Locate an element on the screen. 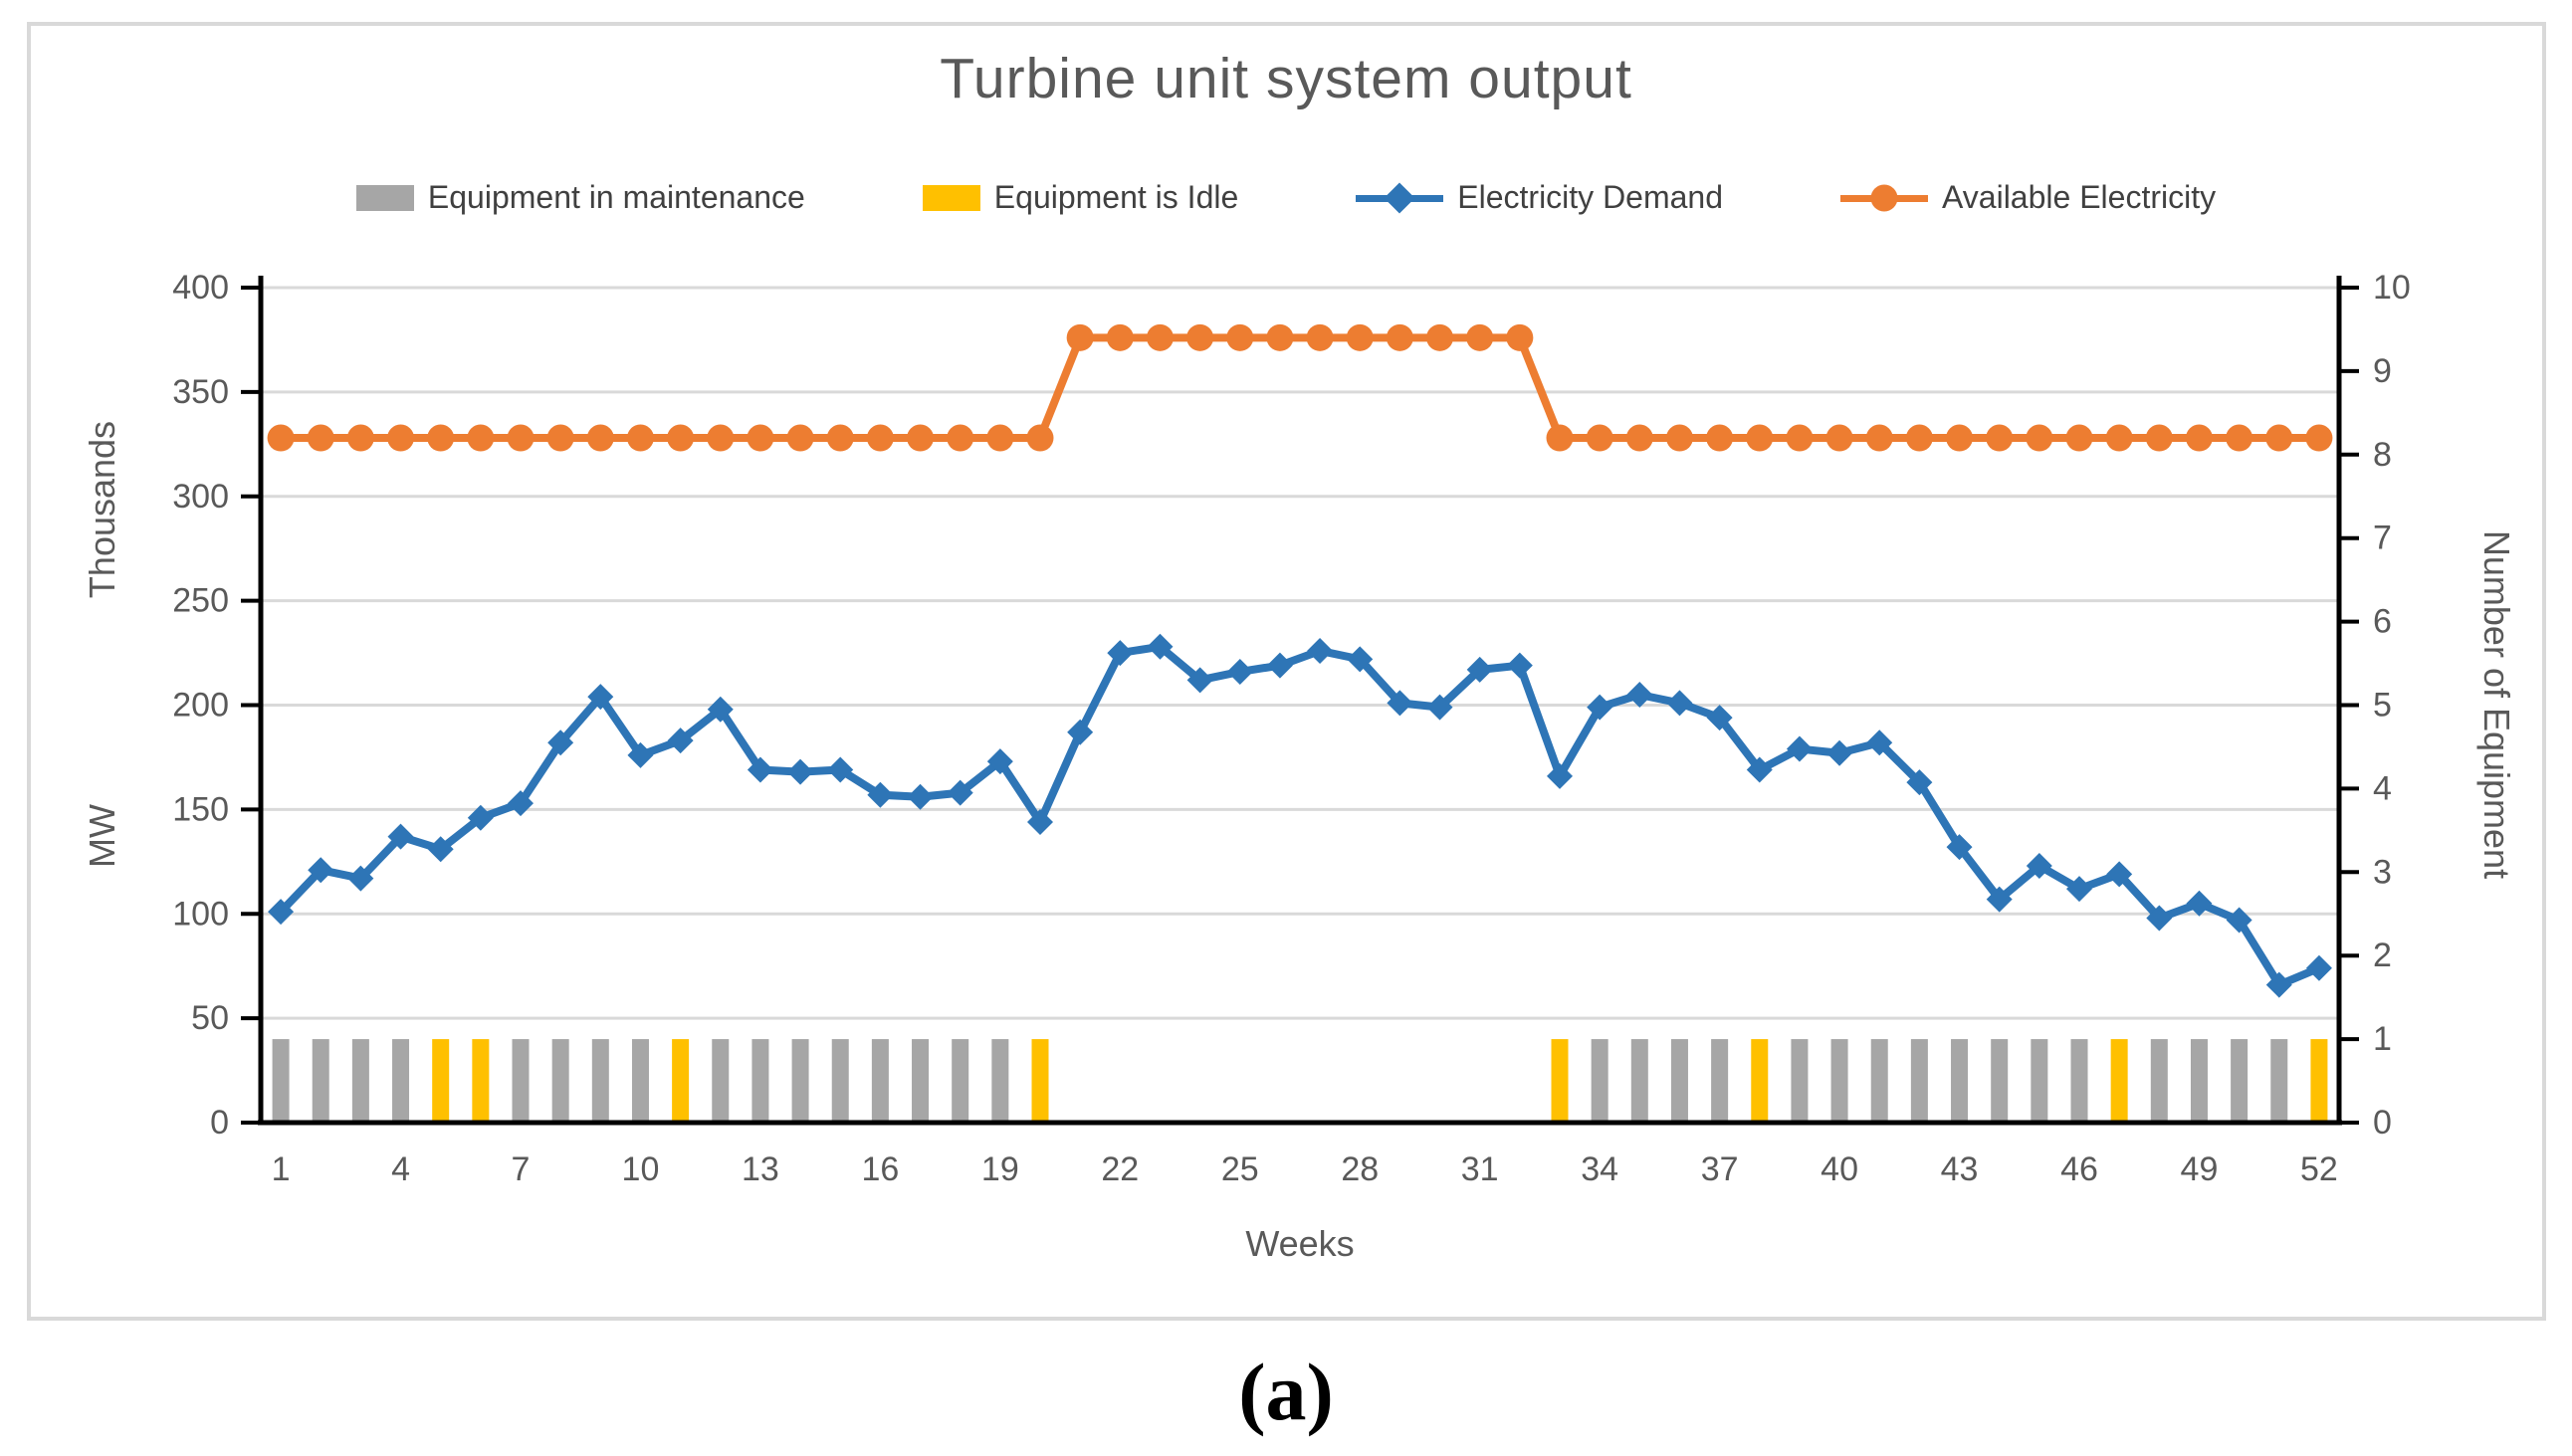 Image resolution: width=2572 pixels, height=1456 pixels. legend-label-available: Available Electricity is located at coordinates (2079, 197).